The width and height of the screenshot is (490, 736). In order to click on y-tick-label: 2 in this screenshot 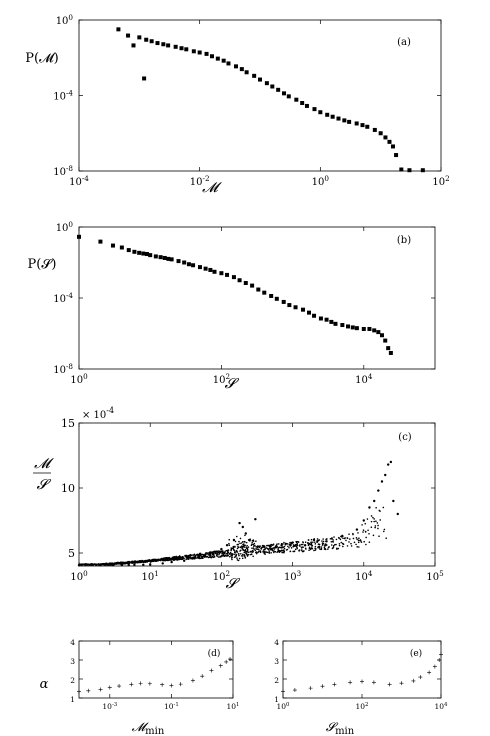, I will do `click(72, 680)`.